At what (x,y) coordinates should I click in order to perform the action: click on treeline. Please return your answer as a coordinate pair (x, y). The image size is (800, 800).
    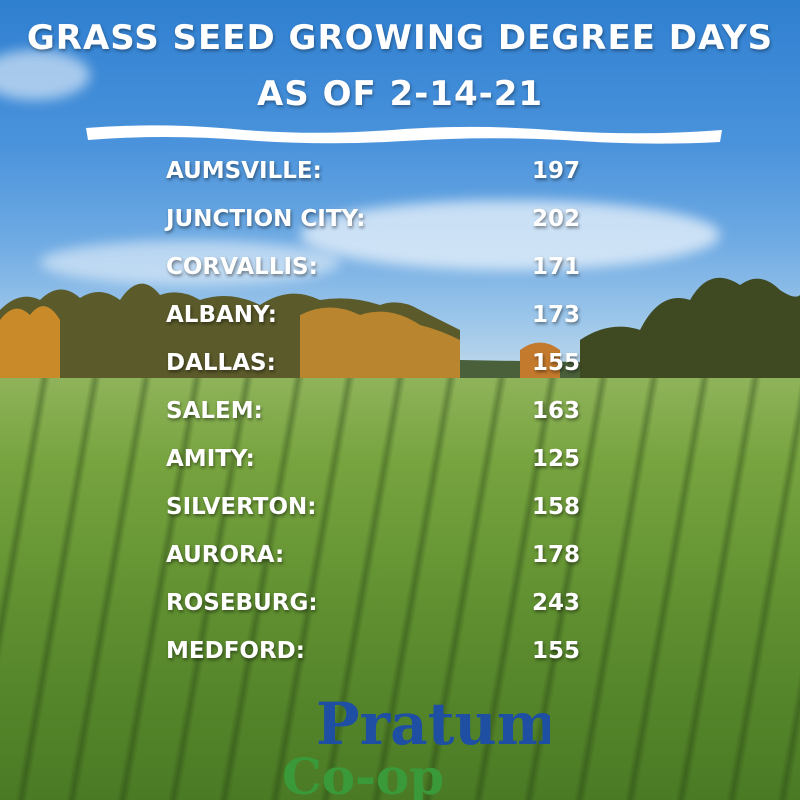
    Looking at the image, I should click on (400, 331).